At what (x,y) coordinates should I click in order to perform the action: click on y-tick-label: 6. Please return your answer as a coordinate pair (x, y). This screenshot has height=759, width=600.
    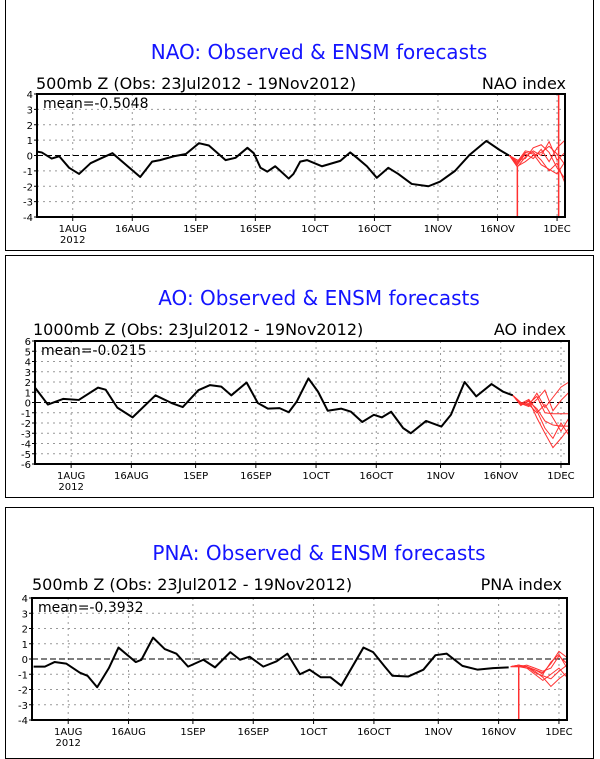
    Looking at the image, I should click on (28, 342).